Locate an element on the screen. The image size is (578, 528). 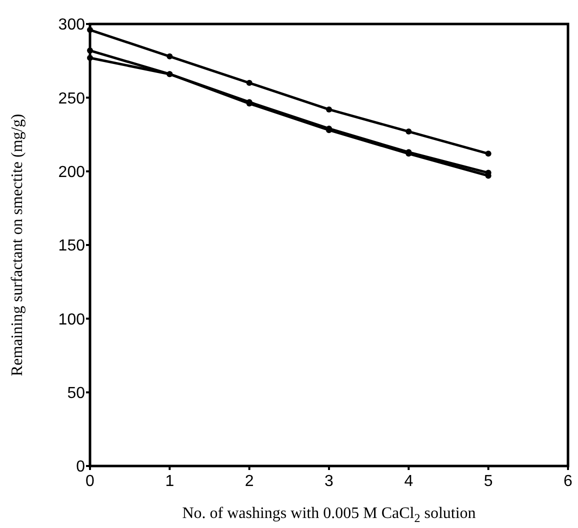
y-tick-label: 150 is located at coordinates (72, 246).